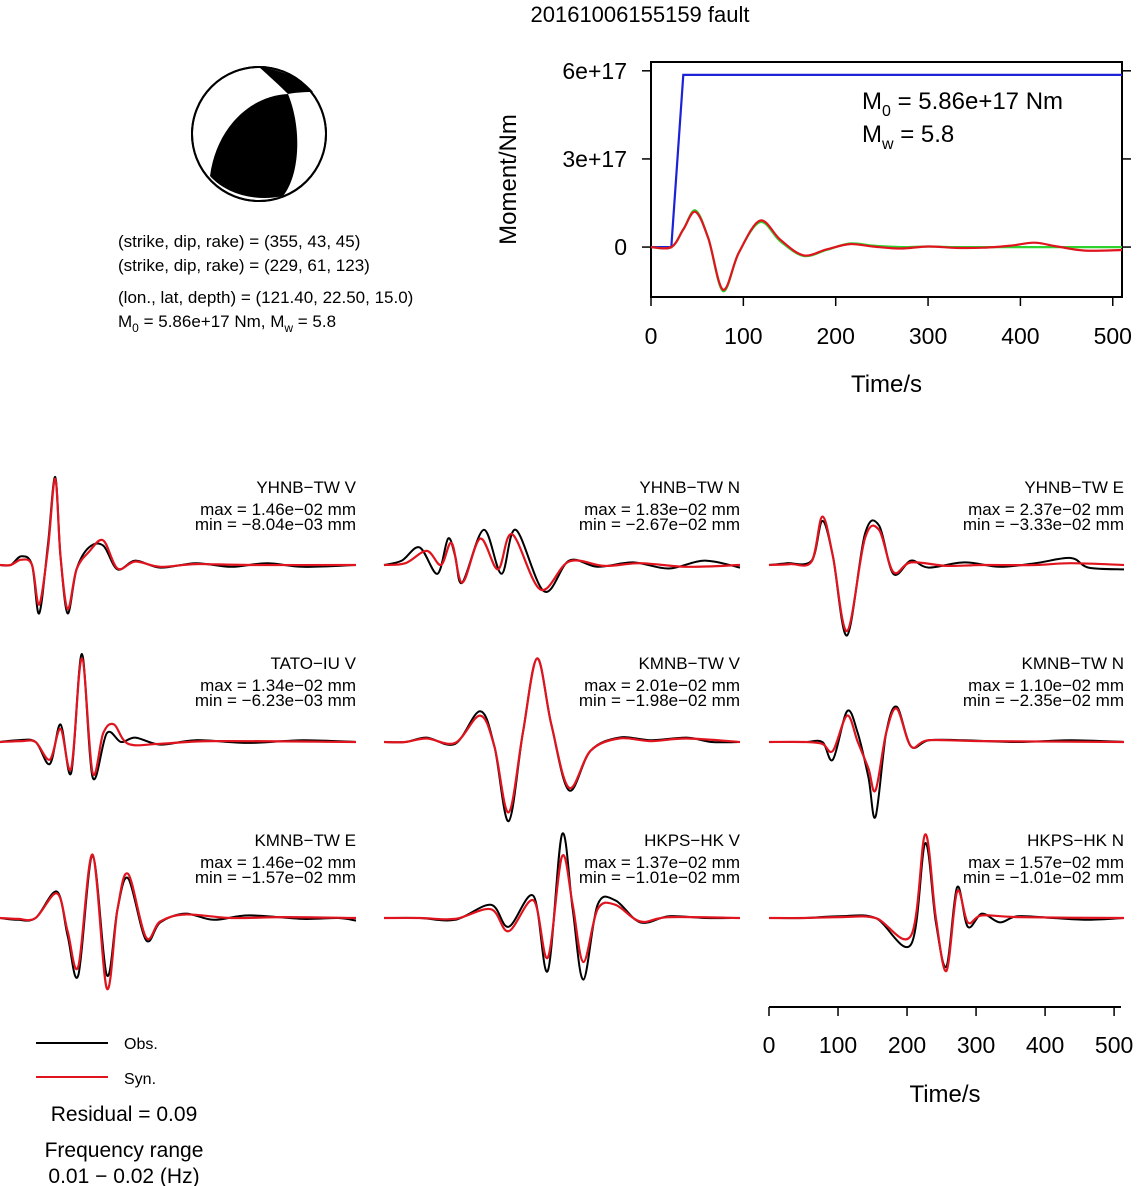 The width and height of the screenshot is (1139, 1186). What do you see at coordinates (1043, 700) in the screenshot?
I see `min-amplitude-label: min = −2.35e−02 mm` at bounding box center [1043, 700].